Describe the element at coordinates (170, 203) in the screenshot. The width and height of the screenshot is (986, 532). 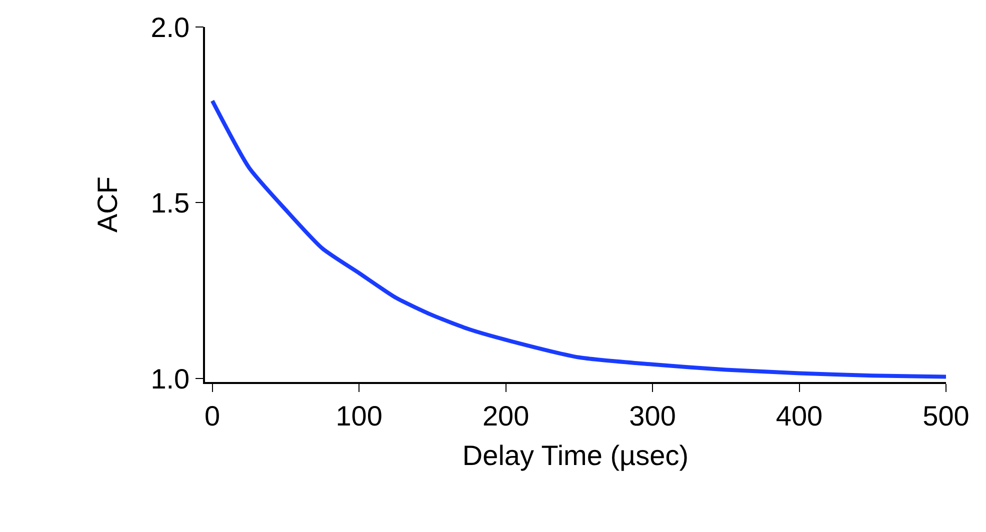
I see `y-tick-label: 1.5` at that location.